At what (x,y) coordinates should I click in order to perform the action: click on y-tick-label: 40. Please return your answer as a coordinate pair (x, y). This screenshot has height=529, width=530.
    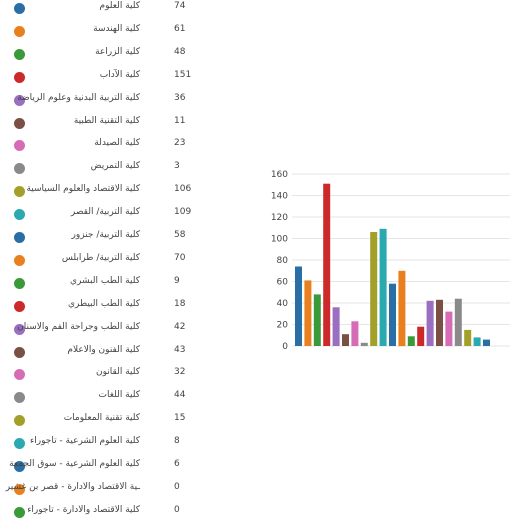
    Looking at the image, I should click on (283, 304).